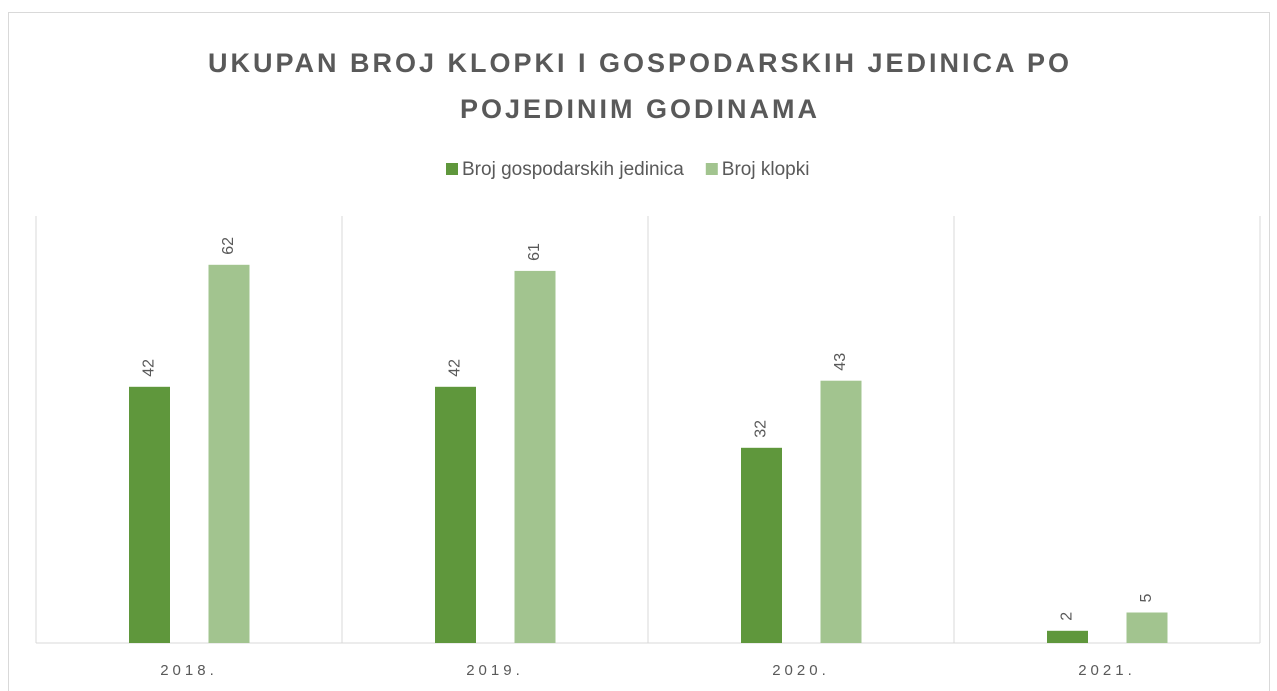  I want to click on x-tick-label: 2021., so click(1107, 670).